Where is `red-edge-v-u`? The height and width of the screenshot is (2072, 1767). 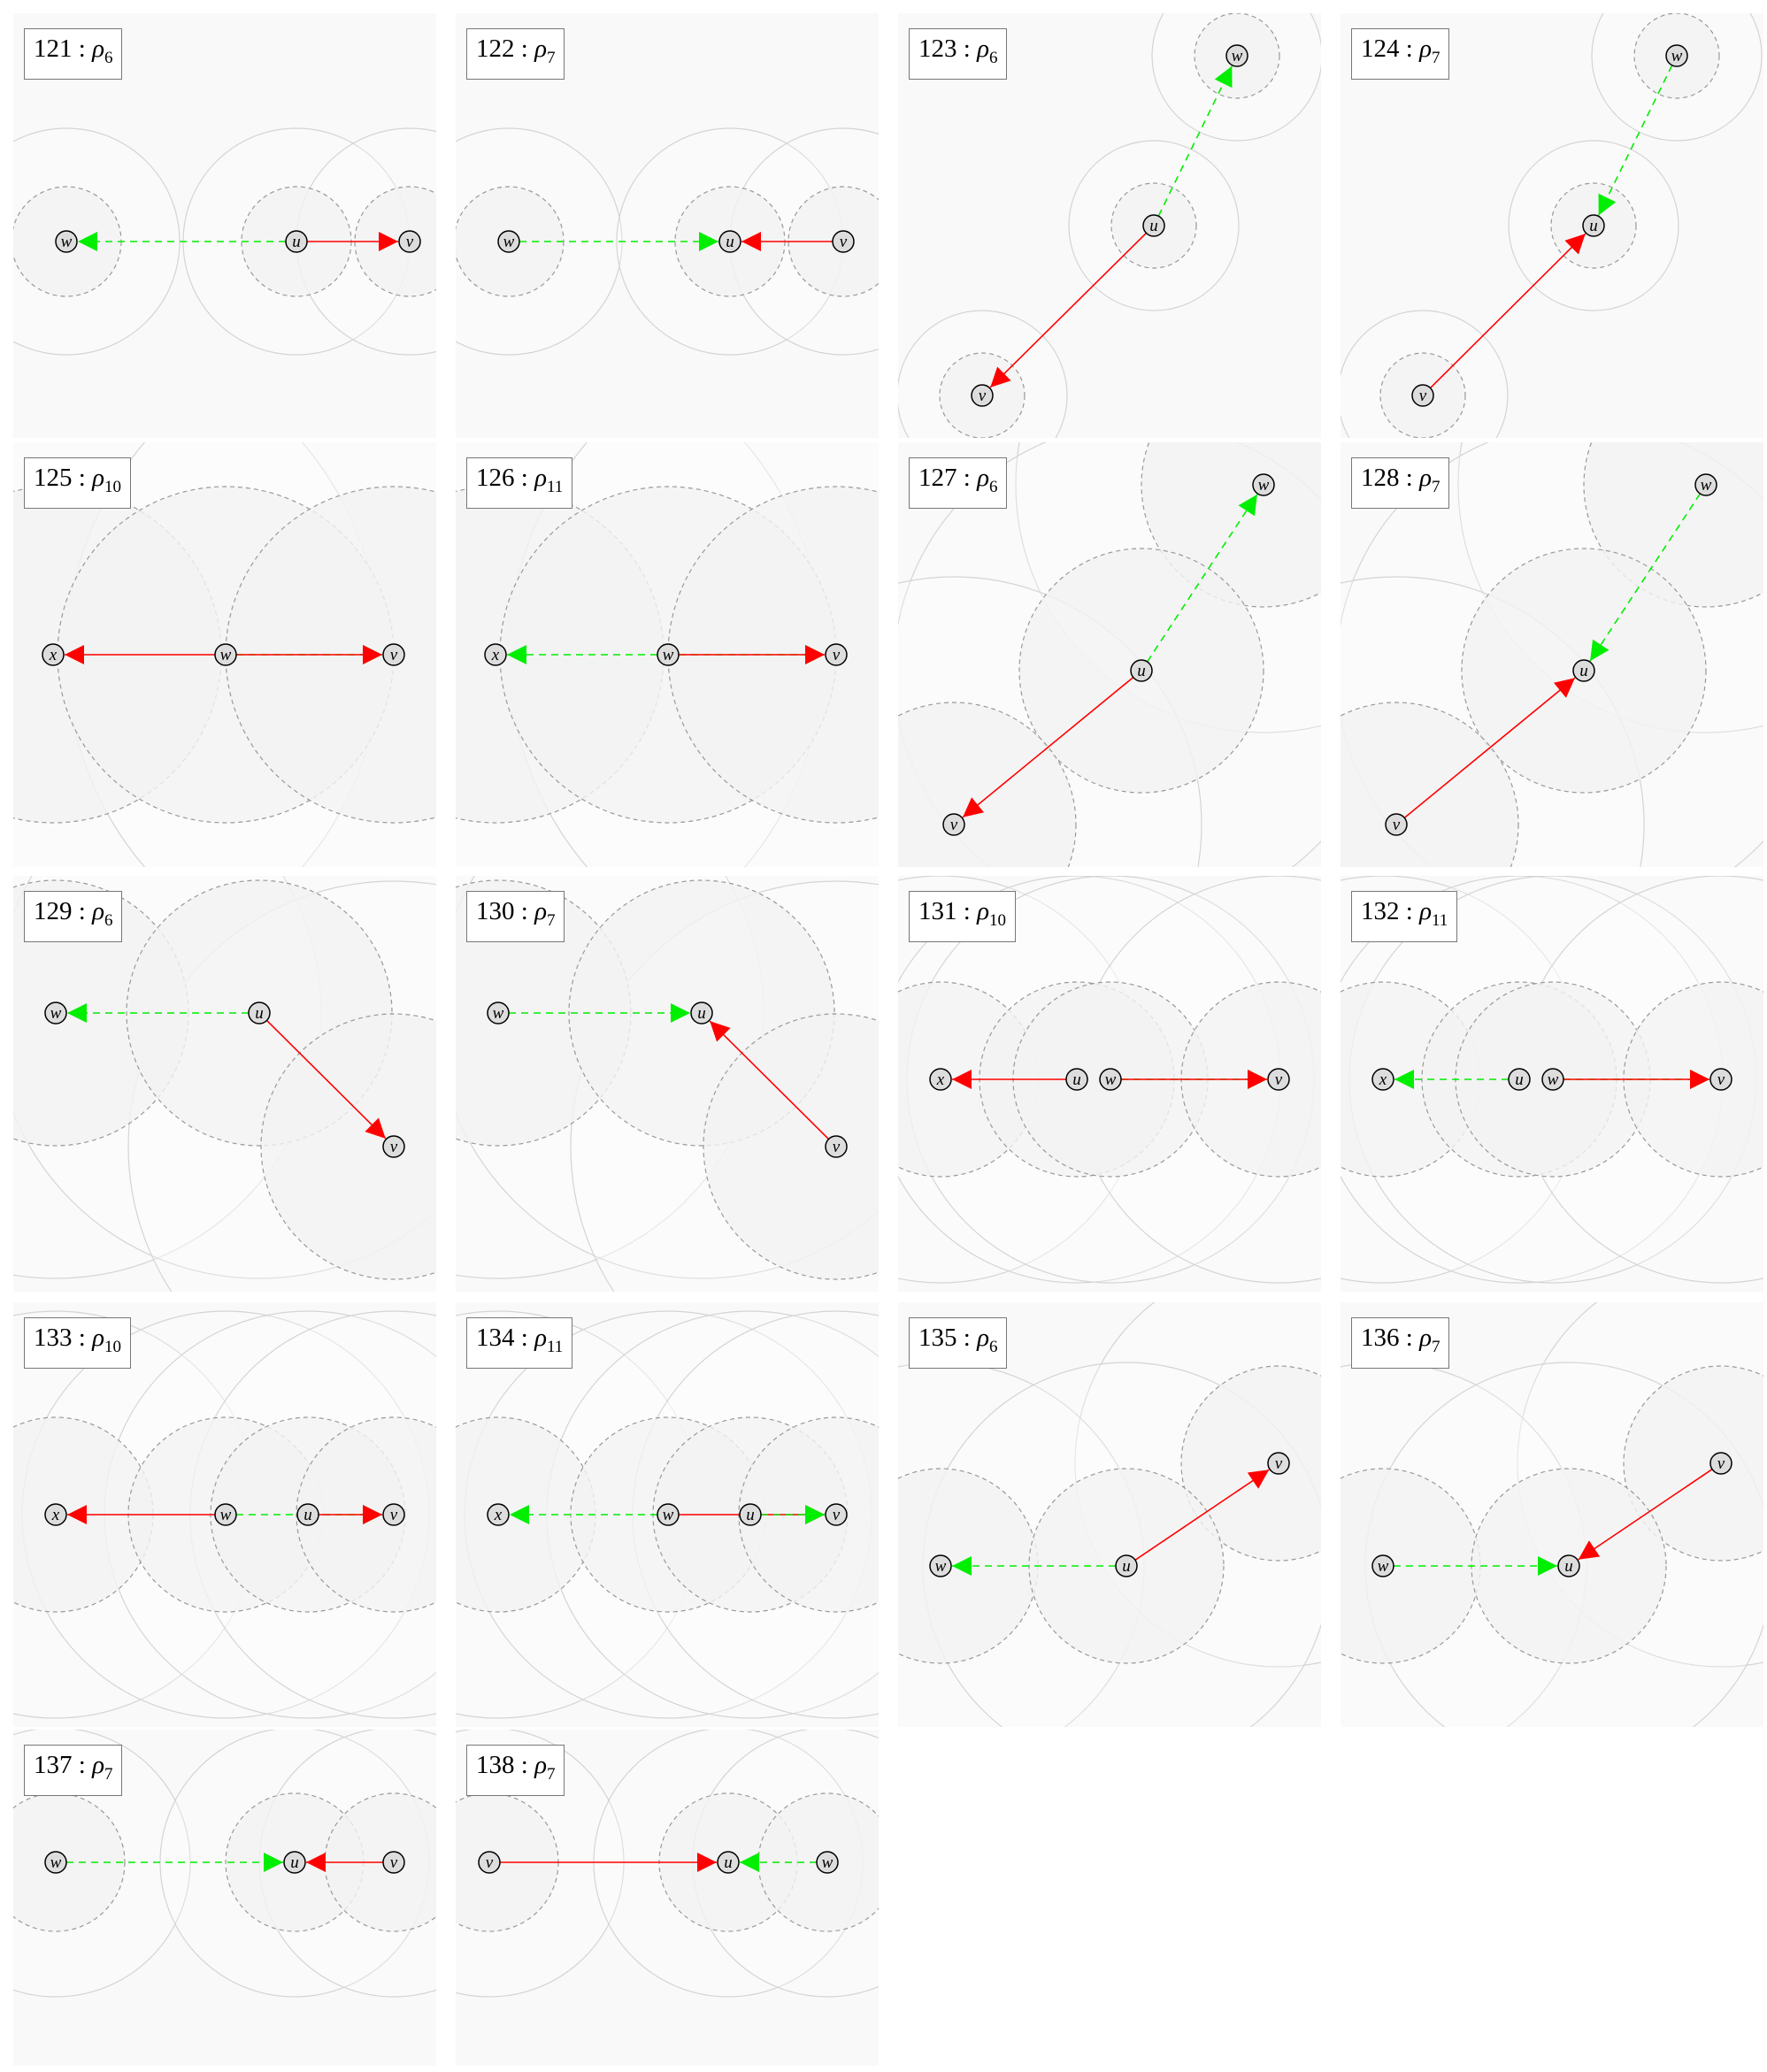
red-edge-v-u is located at coordinates (1507, 311).